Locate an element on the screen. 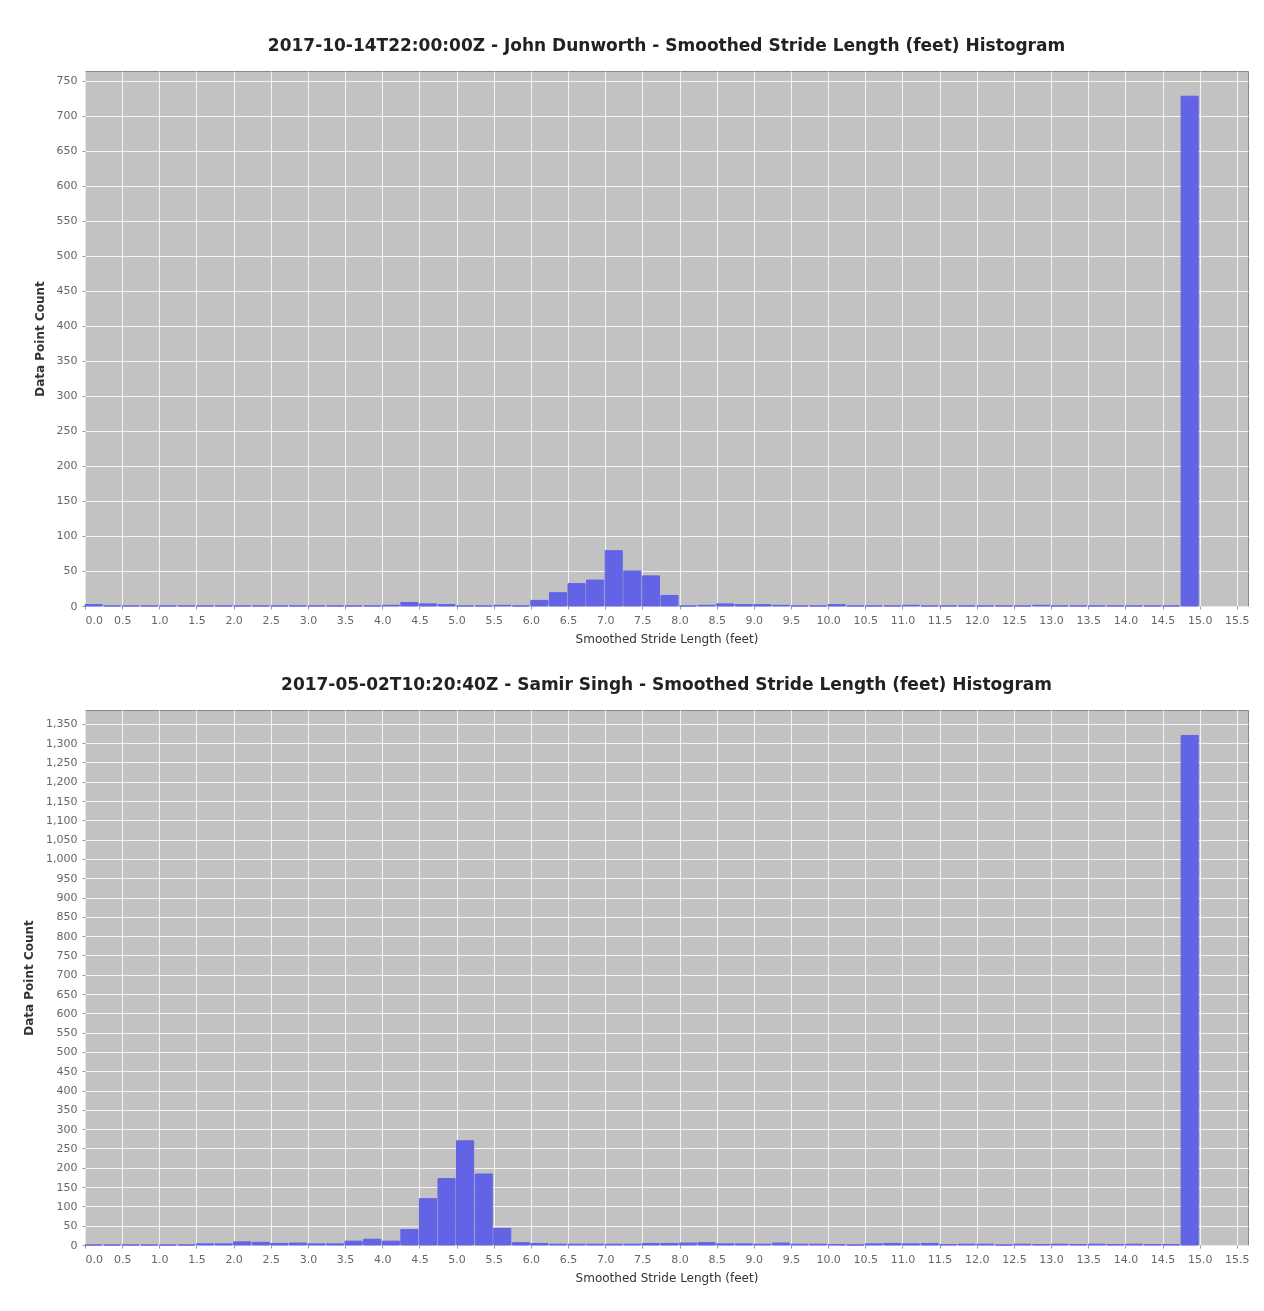 The width and height of the screenshot is (1264, 1311). x-tick-label: 14.5 is located at coordinates (1163, 1259).